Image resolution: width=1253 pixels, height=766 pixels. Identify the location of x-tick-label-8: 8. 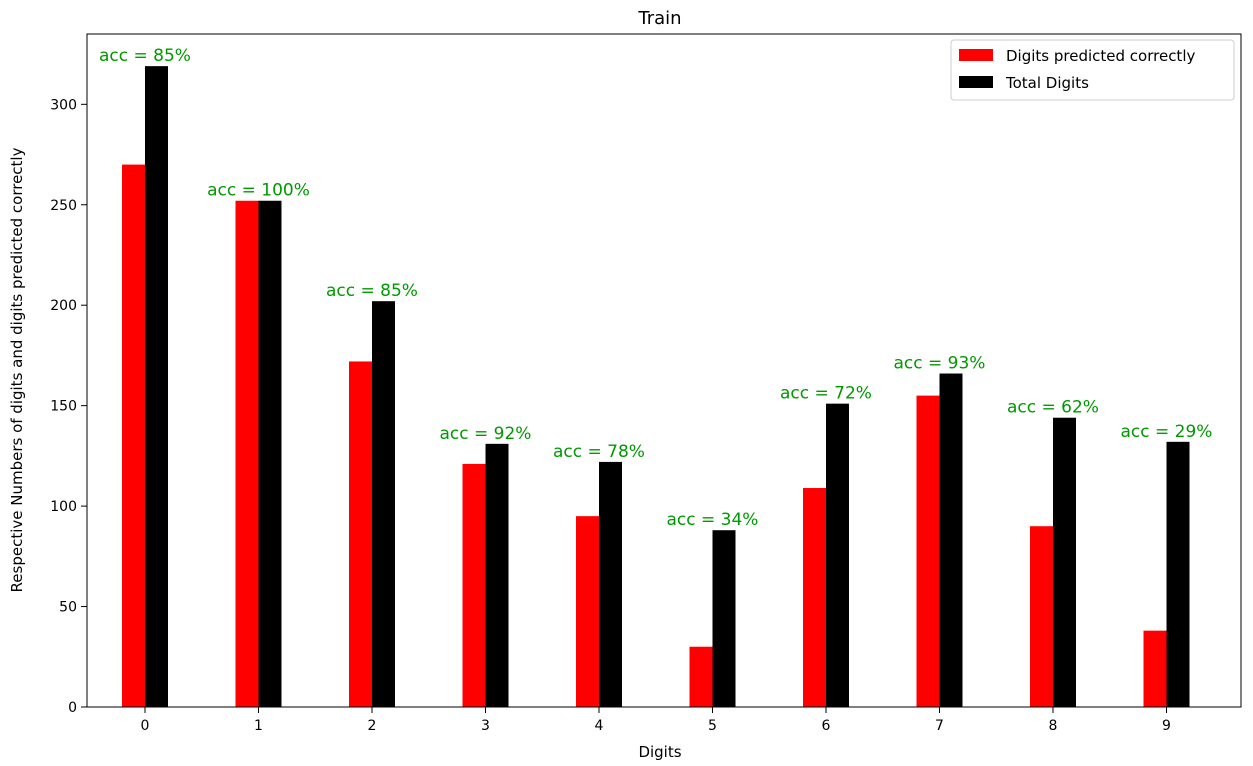
(1053, 726).